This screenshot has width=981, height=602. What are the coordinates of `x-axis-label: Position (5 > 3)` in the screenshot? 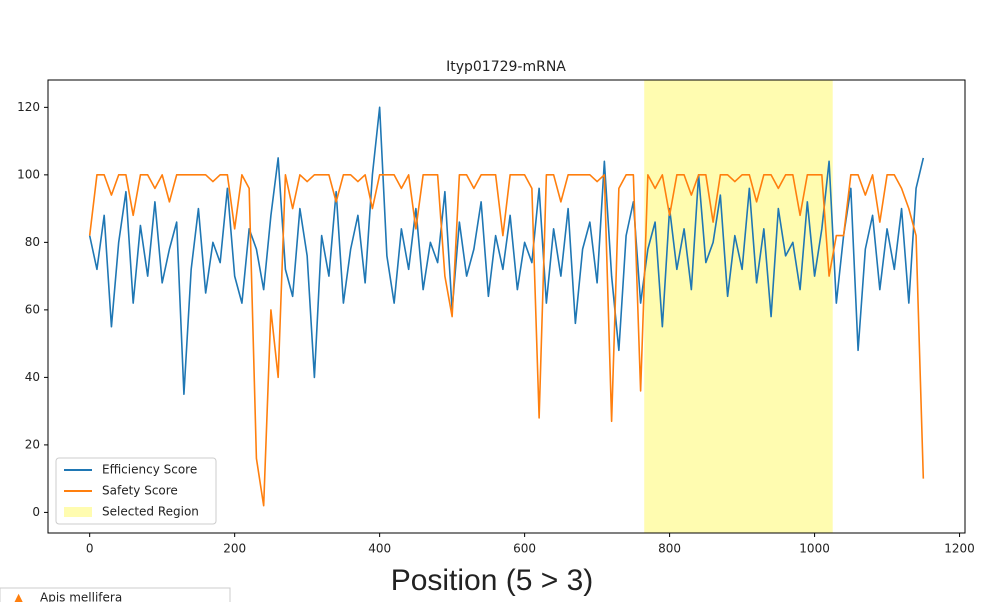 It's located at (492, 580).